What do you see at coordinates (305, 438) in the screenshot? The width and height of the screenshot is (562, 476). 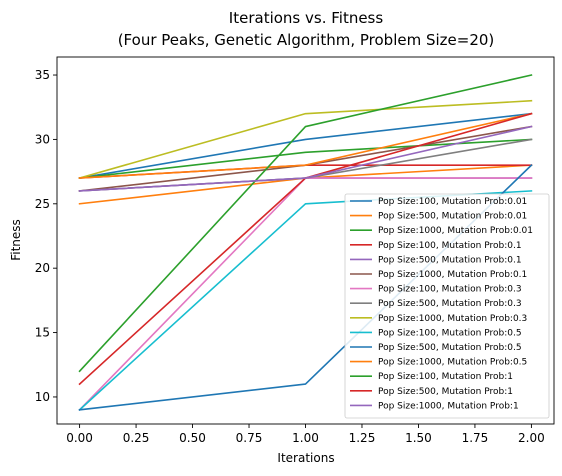 I see `x-tick-label: 1.00` at bounding box center [305, 438].